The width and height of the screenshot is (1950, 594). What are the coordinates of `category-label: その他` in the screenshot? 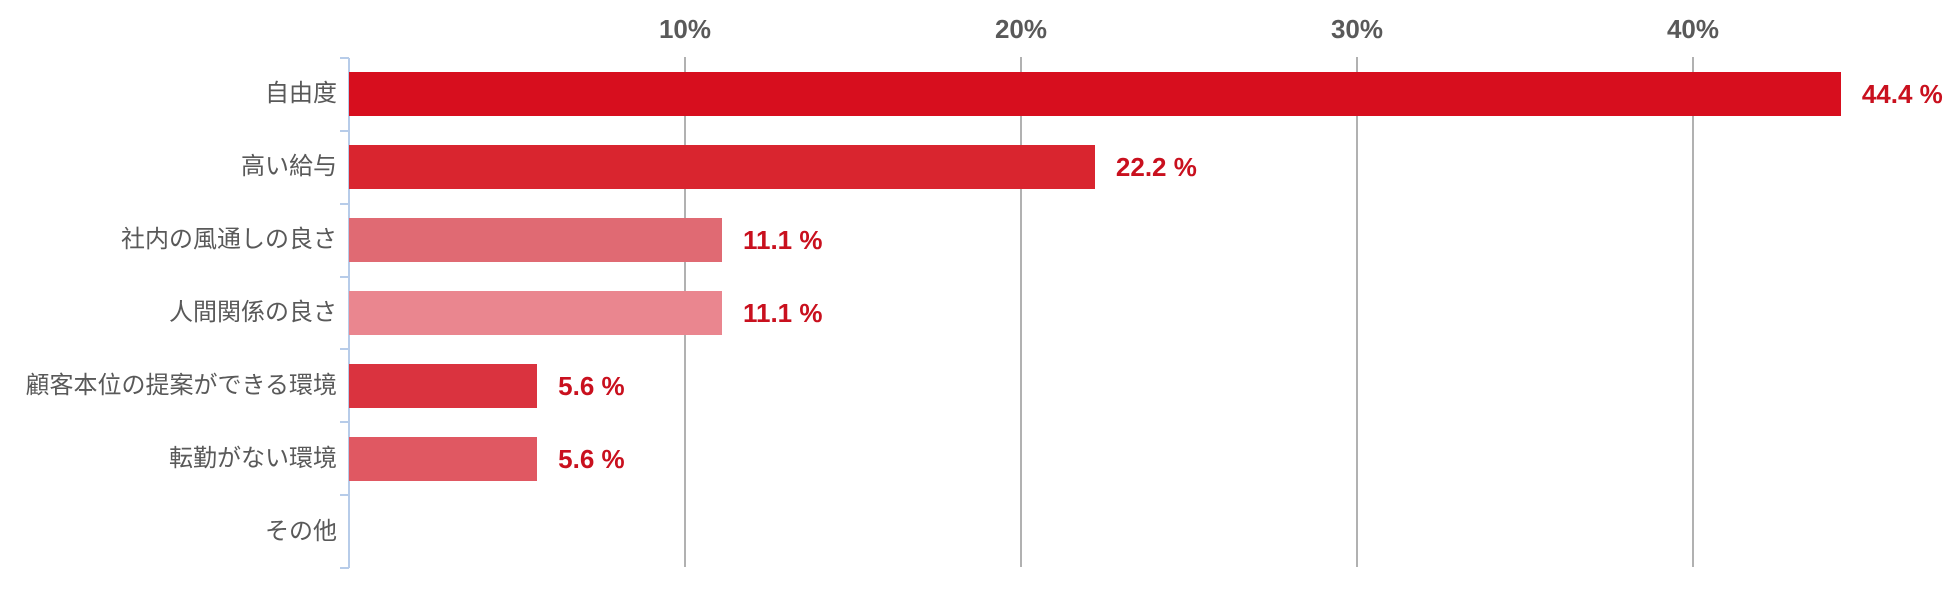 It's located at (301, 531).